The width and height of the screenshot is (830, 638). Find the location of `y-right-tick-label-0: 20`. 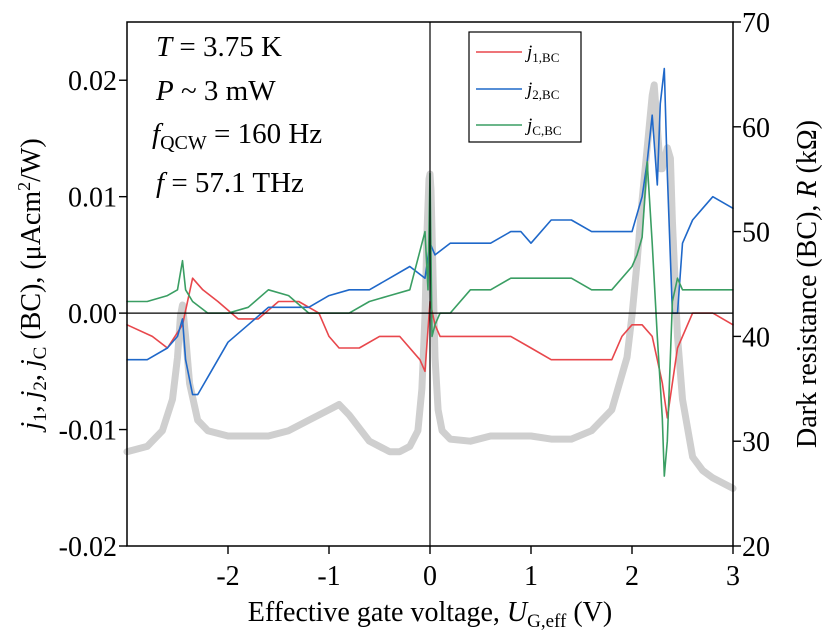

y-right-tick-label-0: 20 is located at coordinates (756, 547).